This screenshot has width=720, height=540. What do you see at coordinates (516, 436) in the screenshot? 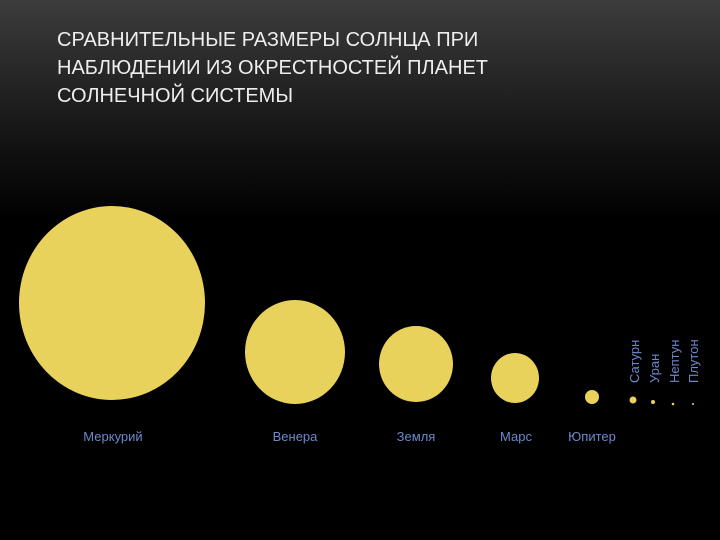
I see `planet-label: Марс` at bounding box center [516, 436].